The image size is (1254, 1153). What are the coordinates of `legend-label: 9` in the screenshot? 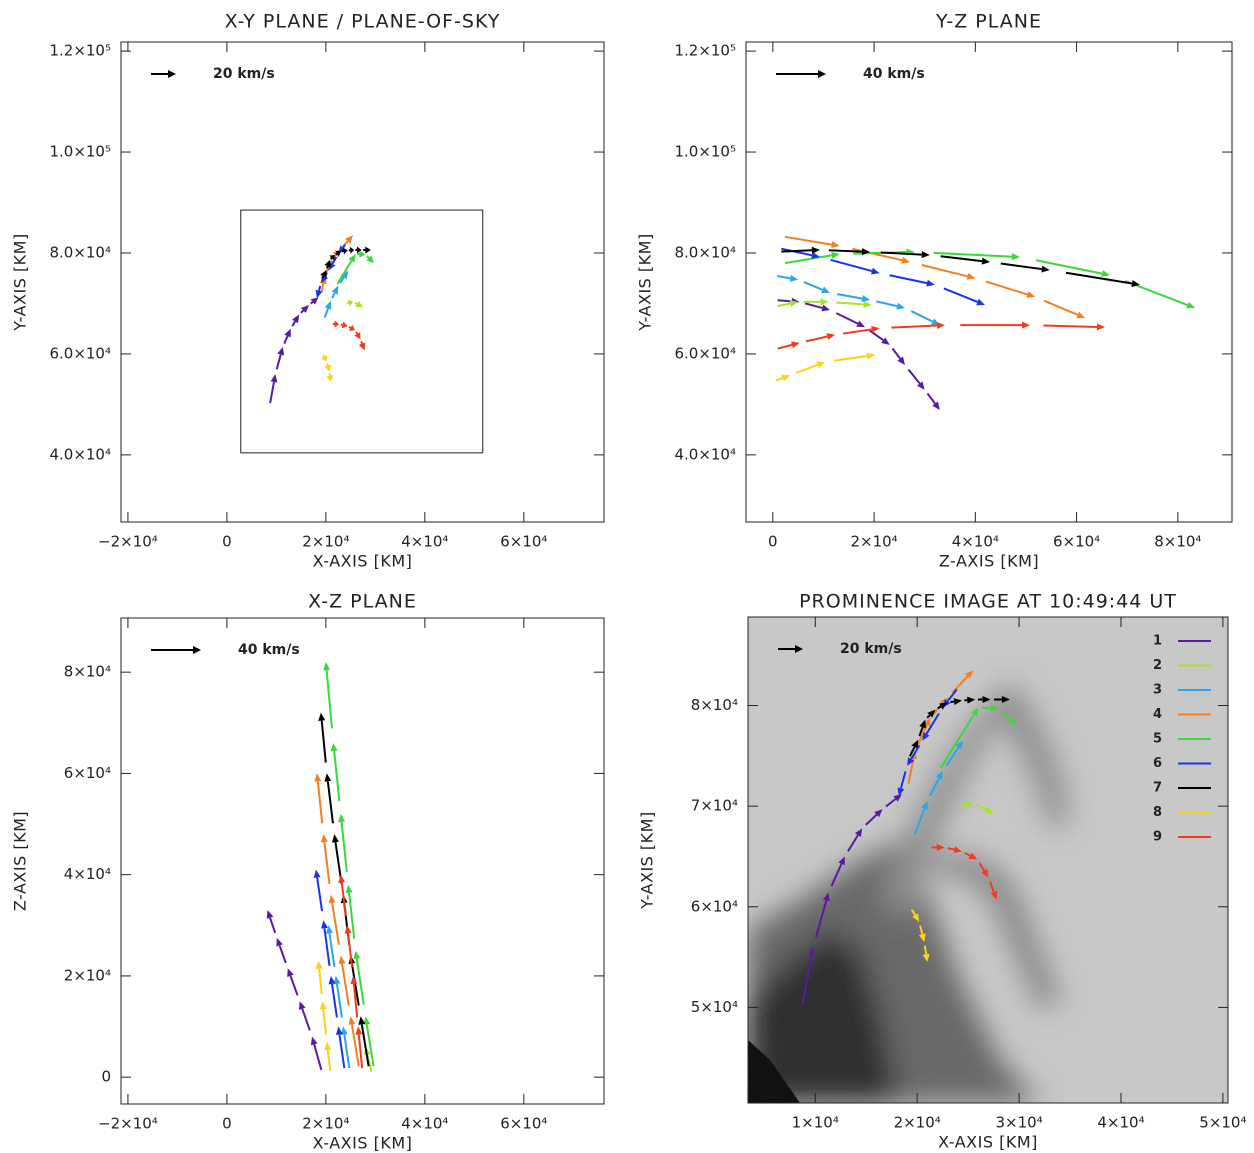 It's located at (1157, 837).